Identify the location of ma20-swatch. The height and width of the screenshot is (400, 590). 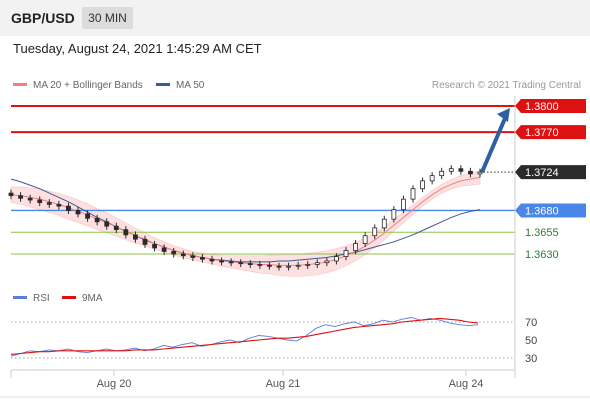
(20, 84).